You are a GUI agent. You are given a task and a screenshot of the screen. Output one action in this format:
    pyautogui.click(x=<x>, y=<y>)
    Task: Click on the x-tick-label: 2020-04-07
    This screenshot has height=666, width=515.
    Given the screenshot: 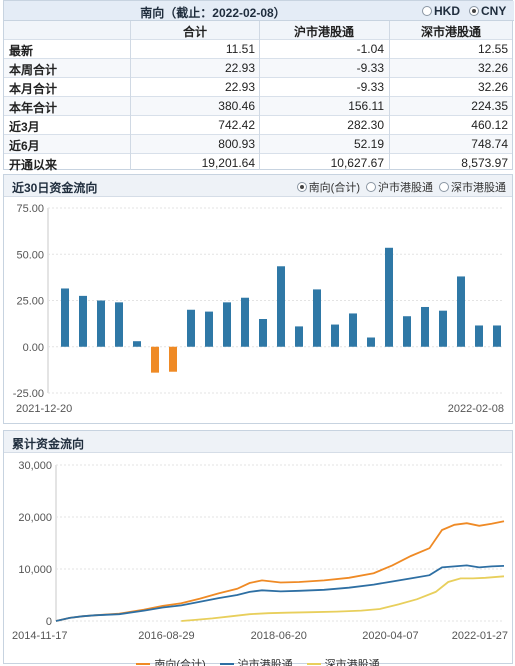 What is the action you would take?
    pyautogui.click(x=390, y=636)
    